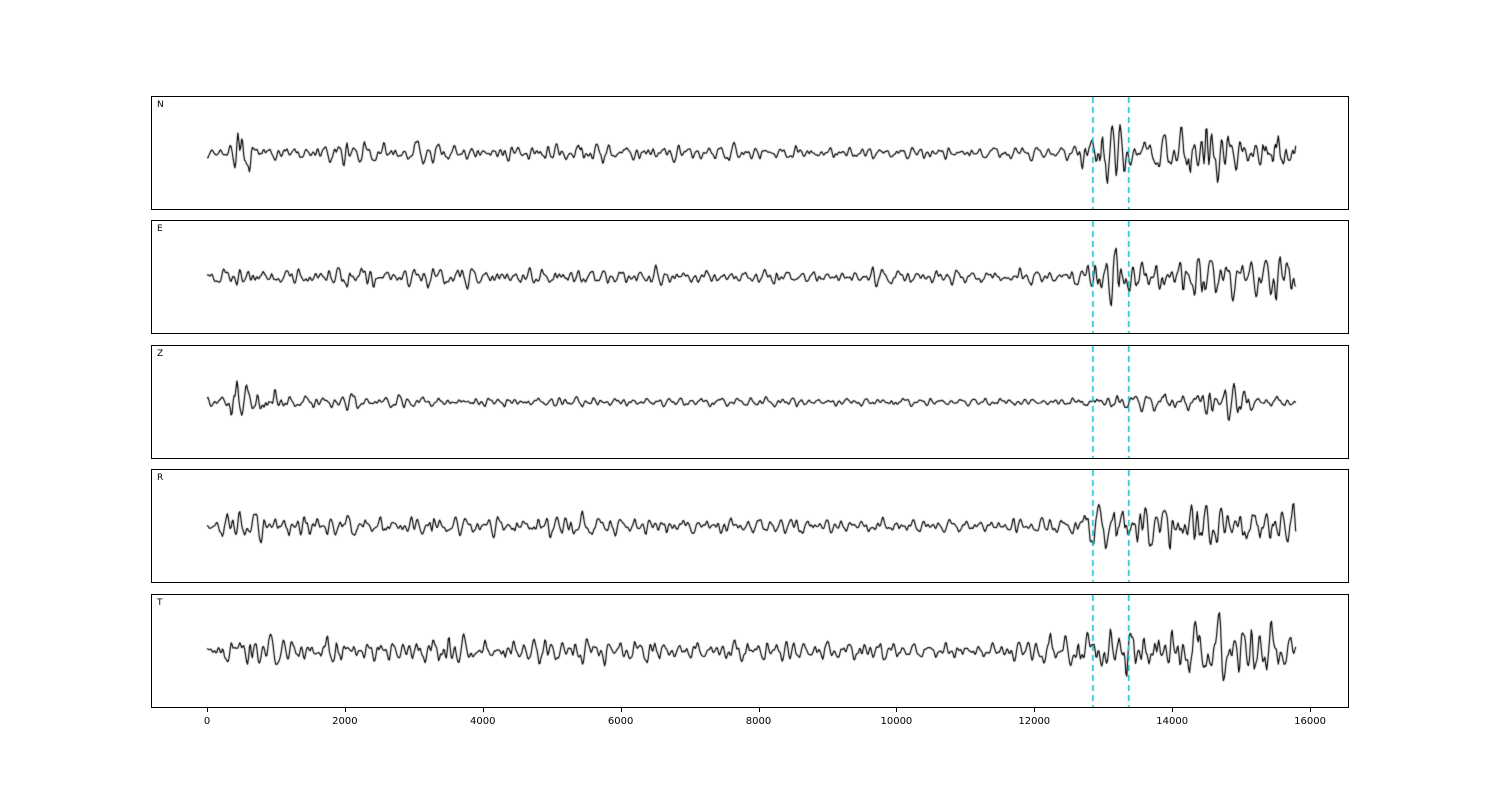 This screenshot has width=1500, height=800. What do you see at coordinates (160, 478) in the screenshot?
I see `channel-label-R: R` at bounding box center [160, 478].